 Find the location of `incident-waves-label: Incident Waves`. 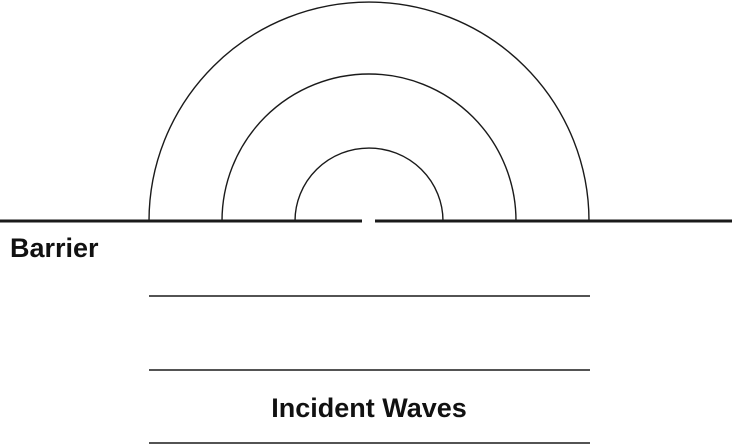

incident-waves-label: Incident Waves is located at coordinates (369, 408).